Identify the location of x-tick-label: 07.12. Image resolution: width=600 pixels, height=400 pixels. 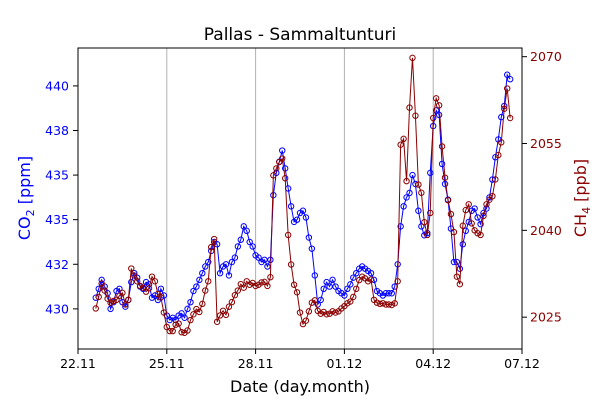
(522, 363).